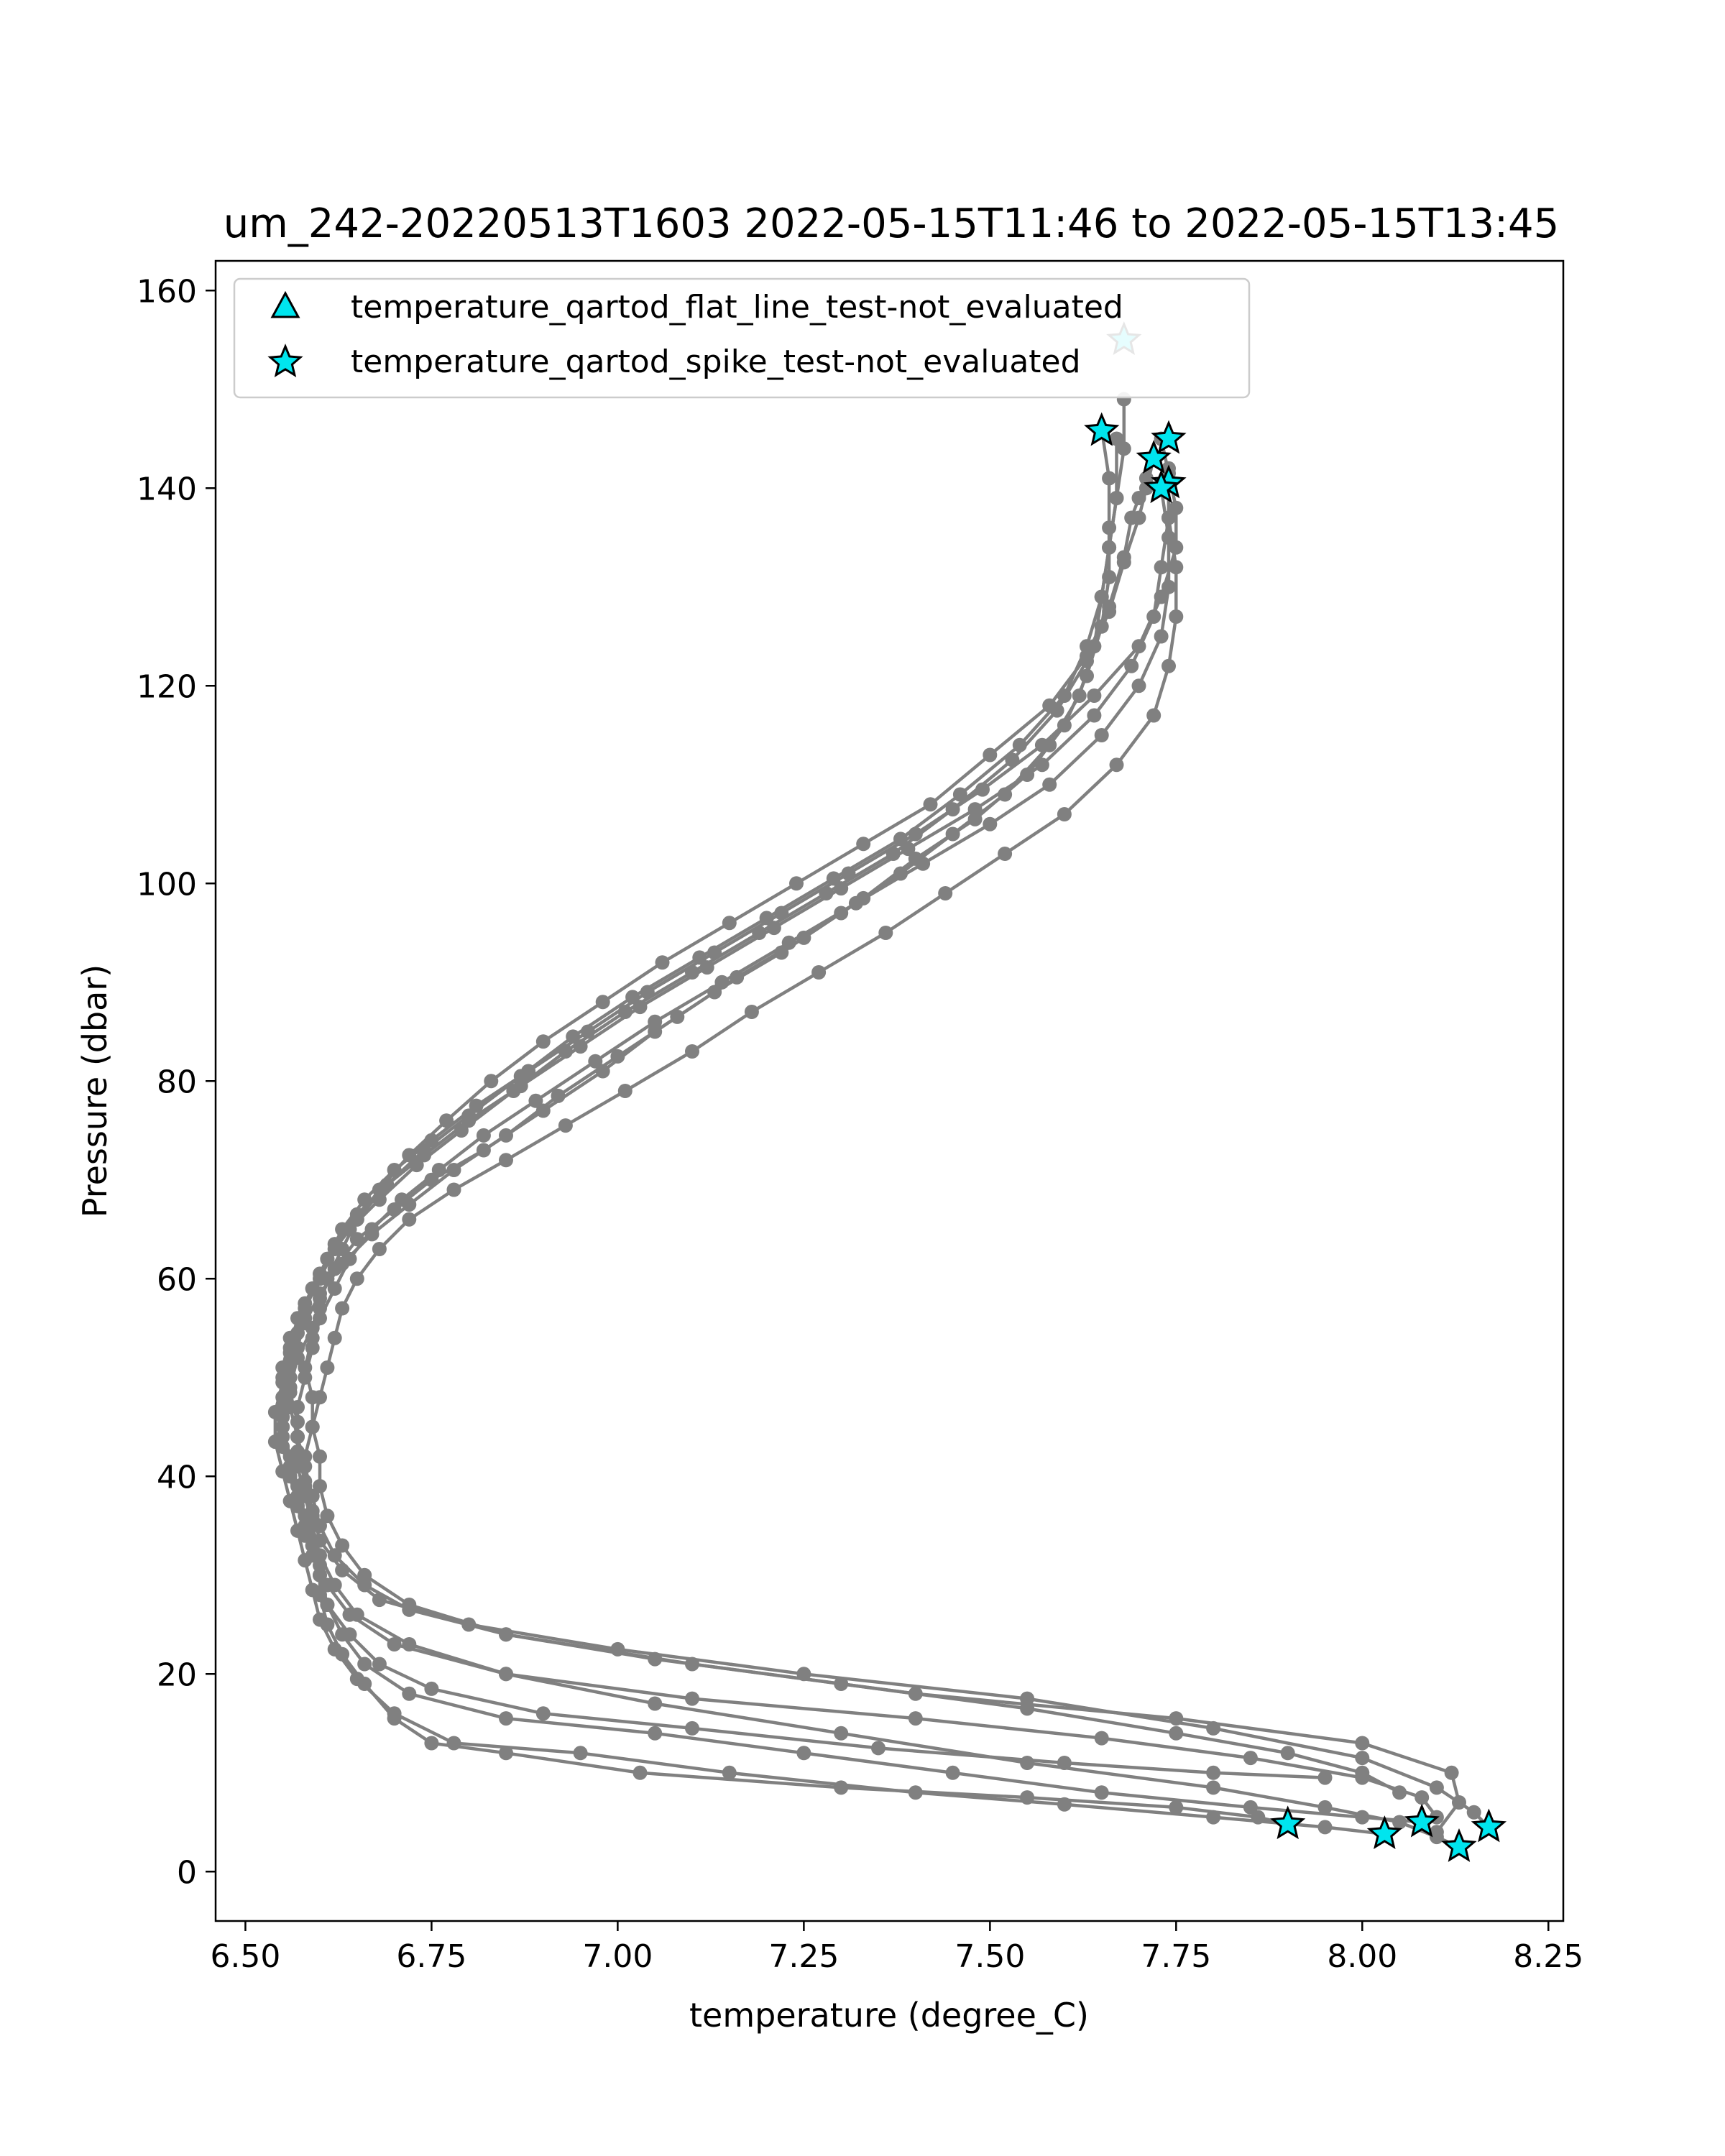 The width and height of the screenshot is (1725, 2156). Describe the element at coordinates (167, 884) in the screenshot. I see `y-tick-label: 100` at that location.